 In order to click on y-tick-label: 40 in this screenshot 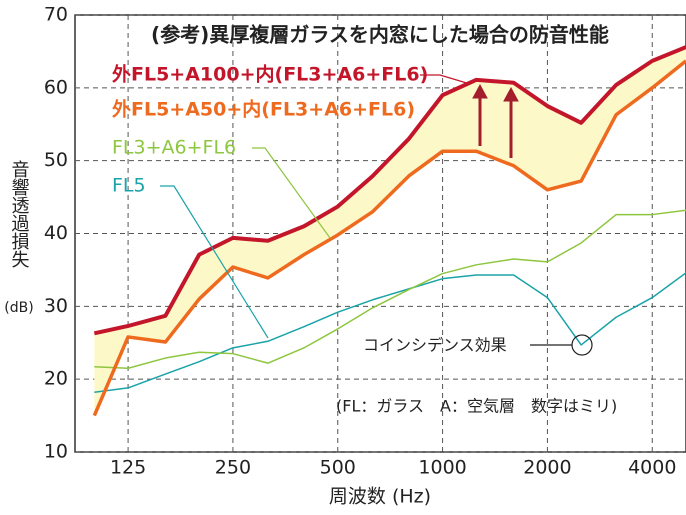, I will do `click(56, 233)`.